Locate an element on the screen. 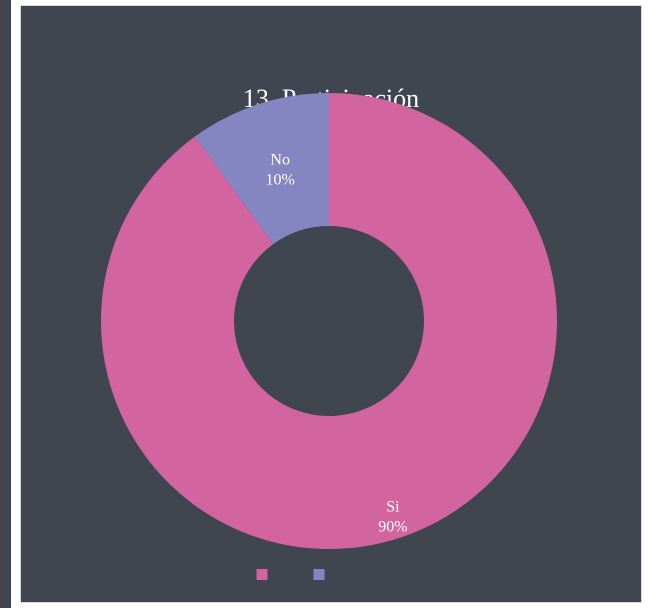 This screenshot has width=651, height=608. donut-slice is located at coordinates (261, 169).